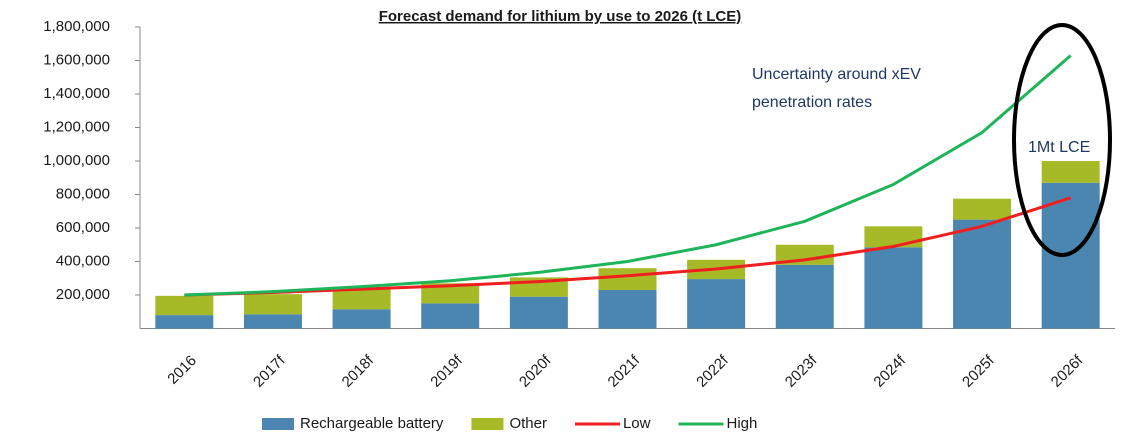 The image size is (1145, 436). Describe the element at coordinates (76, 160) in the screenshot. I see `y-tick-label: 1,000,000` at that location.